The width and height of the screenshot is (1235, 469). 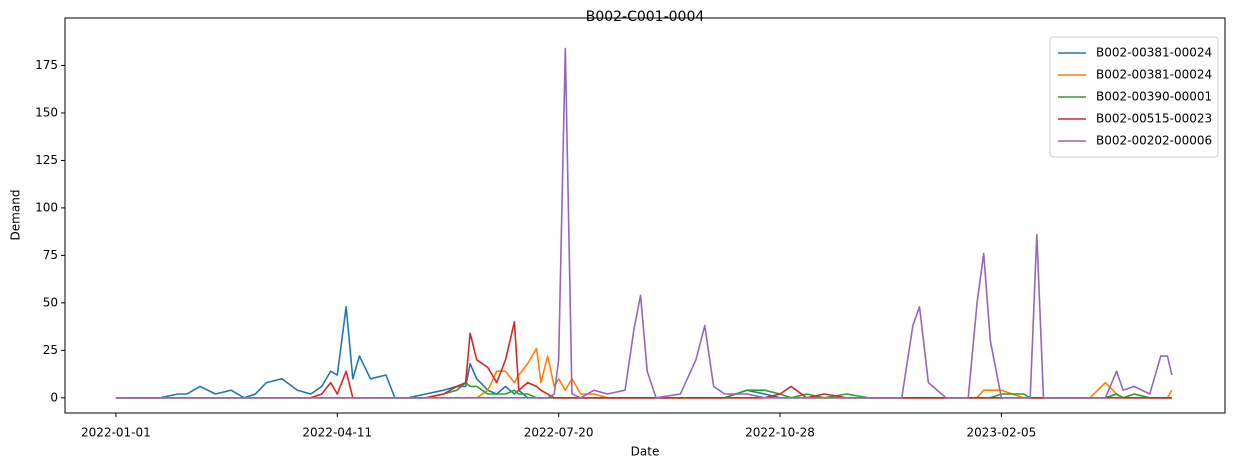 I want to click on y-tick-label: 125, so click(x=46, y=160).